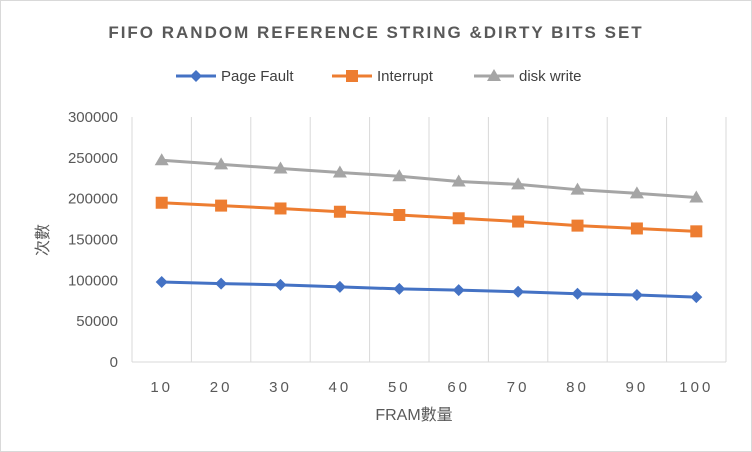 This screenshot has width=752, height=452. I want to click on x-tick-label: 100, so click(696, 387).